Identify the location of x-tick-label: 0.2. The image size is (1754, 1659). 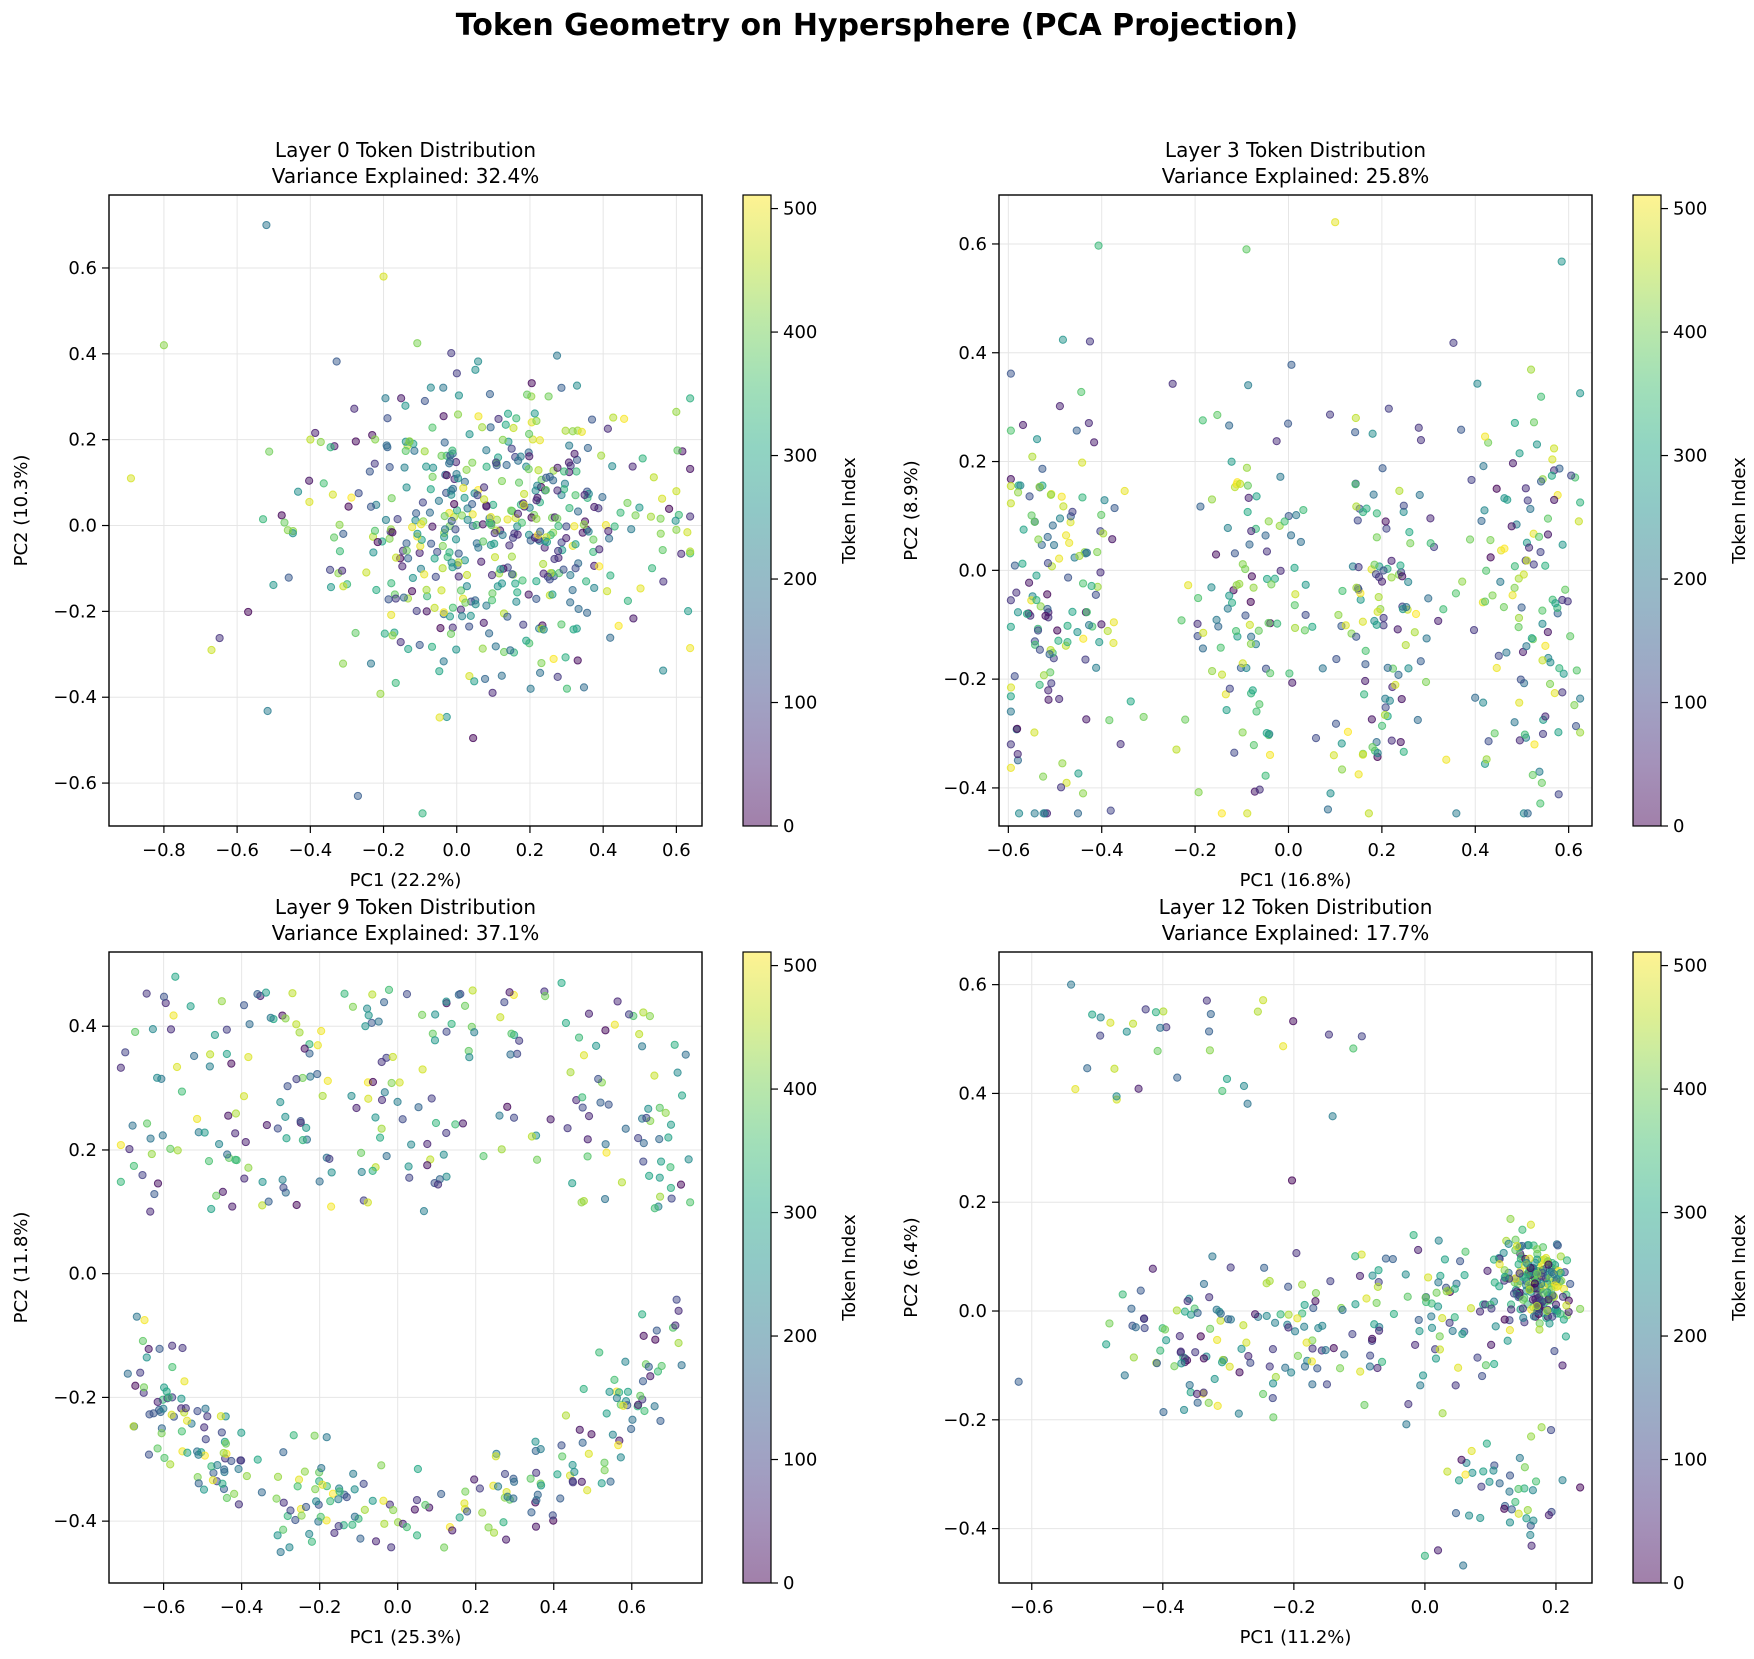
(475, 1607).